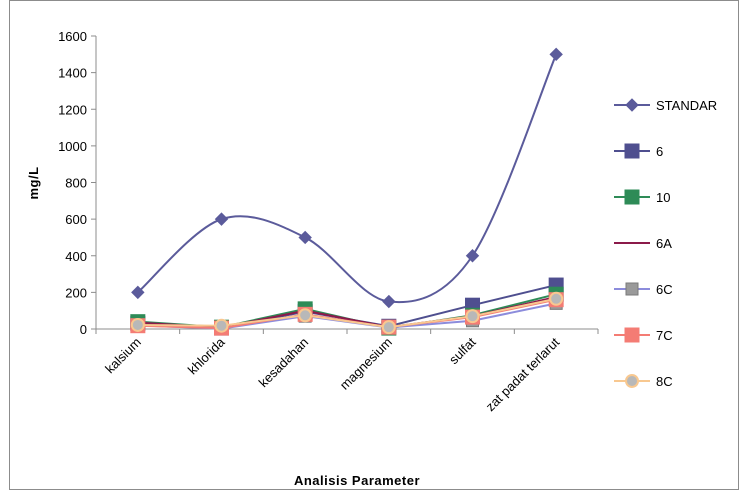 The width and height of the screenshot is (741, 493). What do you see at coordinates (76, 256) in the screenshot?
I see `y-tick-label: 400` at bounding box center [76, 256].